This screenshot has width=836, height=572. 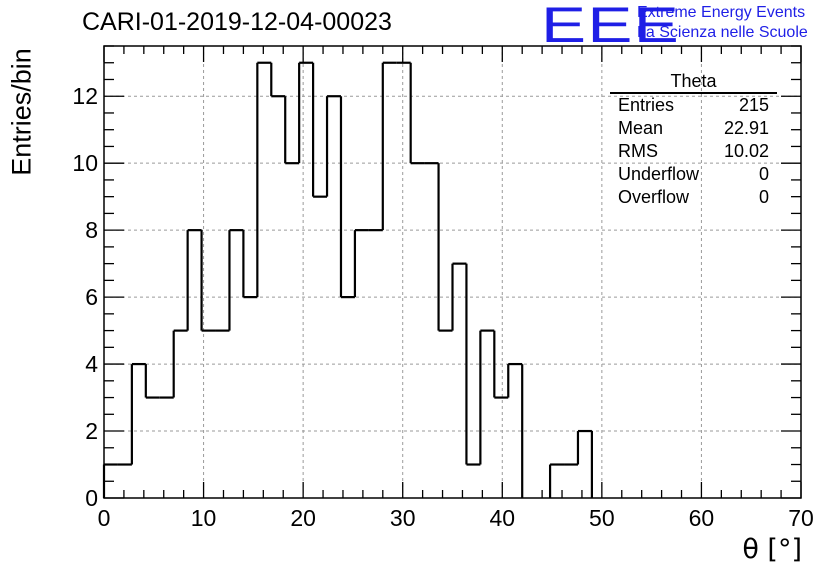 I want to click on stats-title: Theta, so click(x=693, y=82).